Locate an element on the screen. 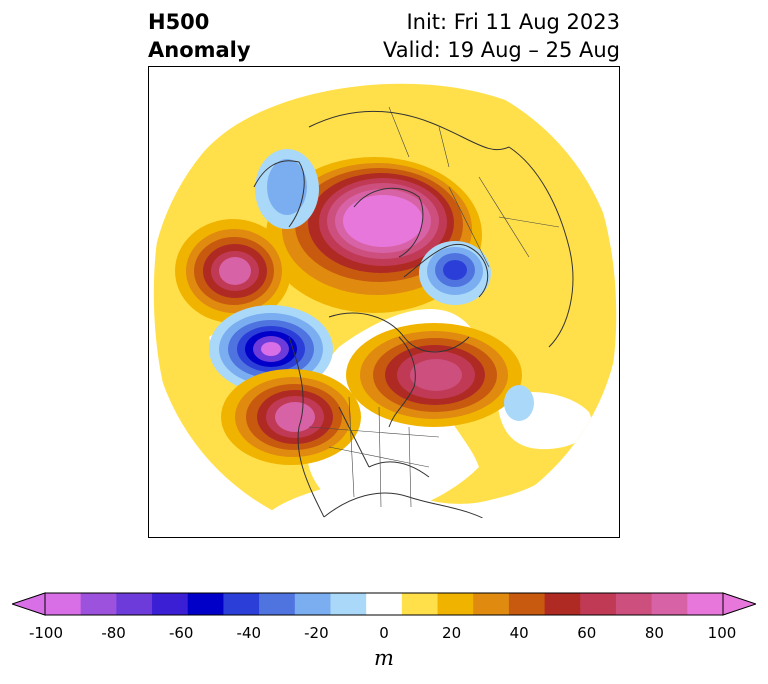 The width and height of the screenshot is (768, 684). colorbar-tick-label: 60 is located at coordinates (587, 633).